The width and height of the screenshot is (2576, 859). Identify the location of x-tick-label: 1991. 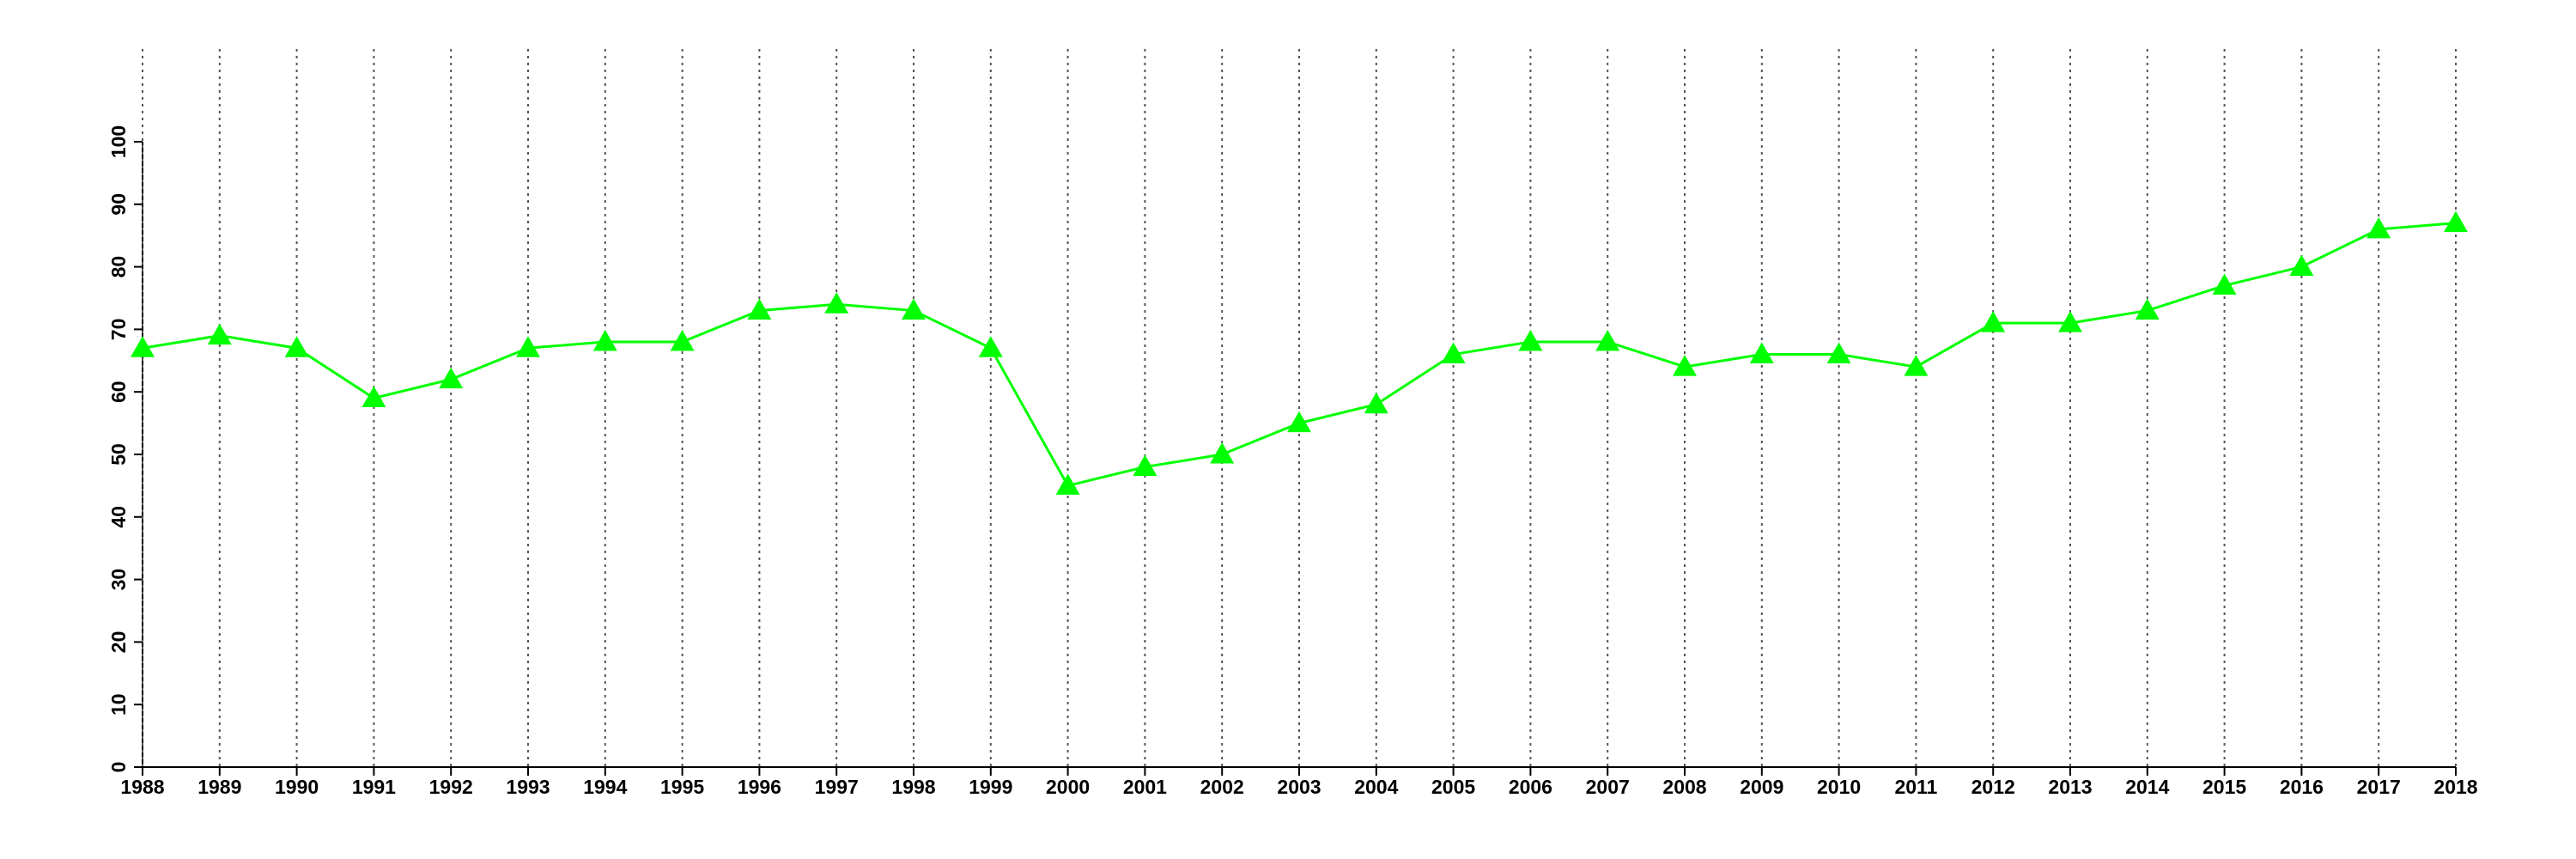
(374, 787).